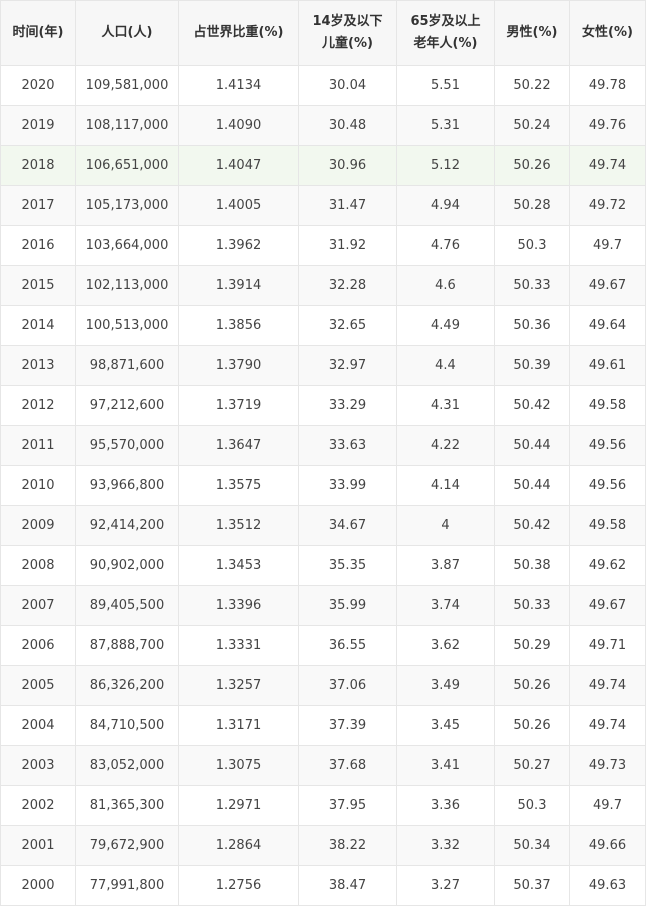  I want to click on table-row: 2003 83,052,000 1.3075 37.68 3.41 50.27 49.73, so click(323, 765).